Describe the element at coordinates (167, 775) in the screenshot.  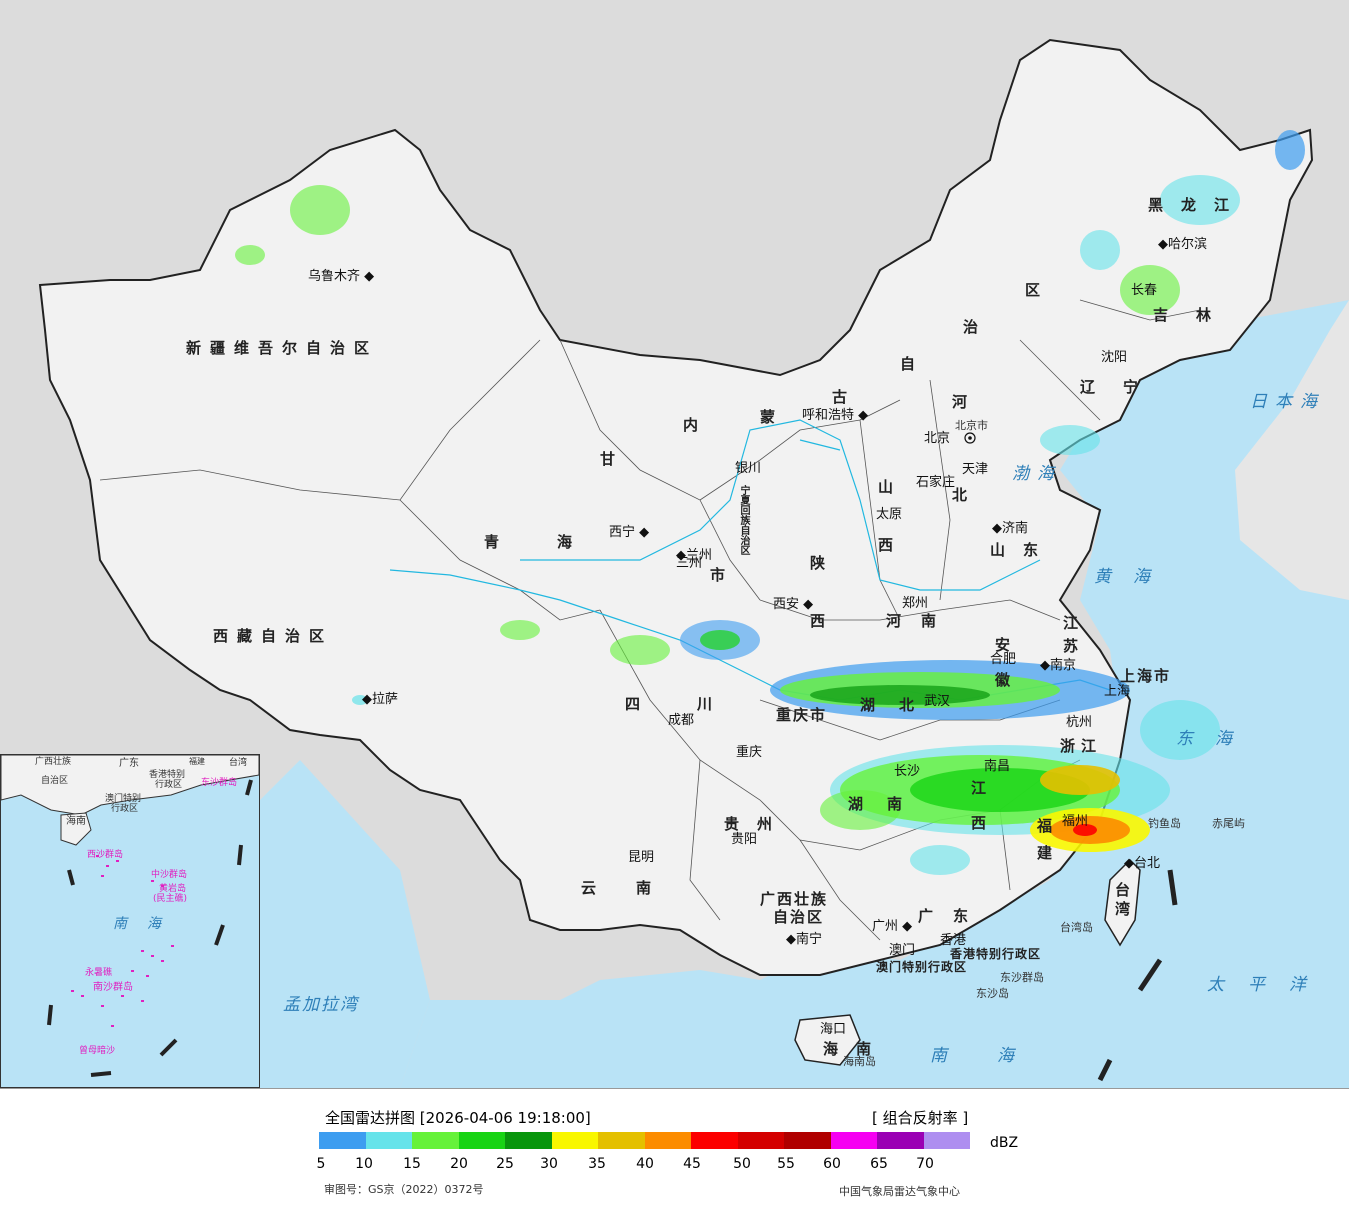
I see `inset-hk: 香港特别` at that location.